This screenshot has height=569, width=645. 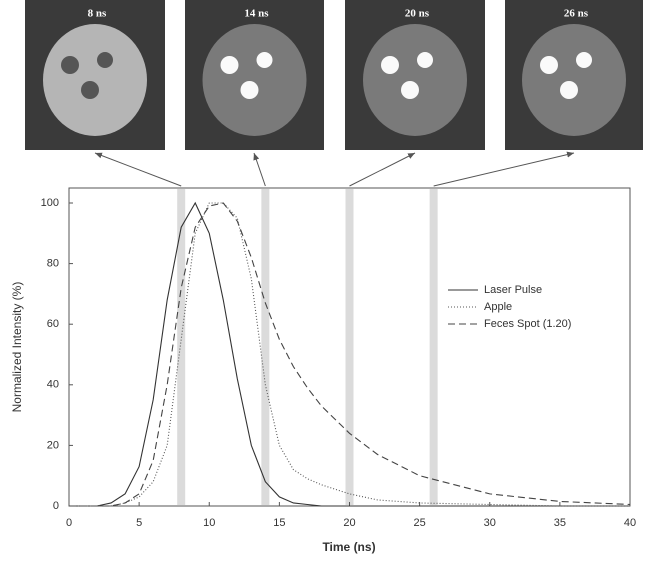 I want to click on y-axis-title: Normalized Intensity (%), so click(x=17, y=347).